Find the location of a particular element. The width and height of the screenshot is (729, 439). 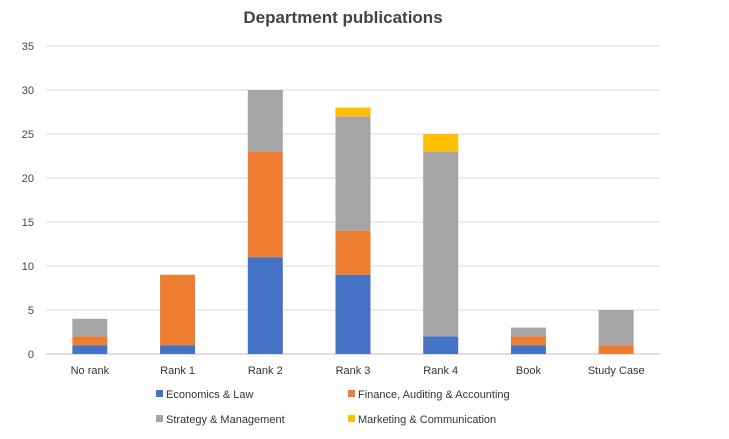

x-tick-label: Rank 3 is located at coordinates (353, 371).